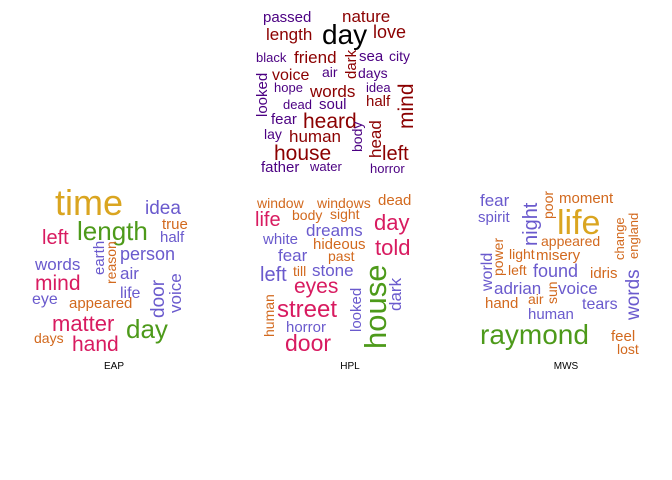 The image size is (672, 480). What do you see at coordinates (351, 64) in the screenshot?
I see `word-top-dark: dark` at bounding box center [351, 64].